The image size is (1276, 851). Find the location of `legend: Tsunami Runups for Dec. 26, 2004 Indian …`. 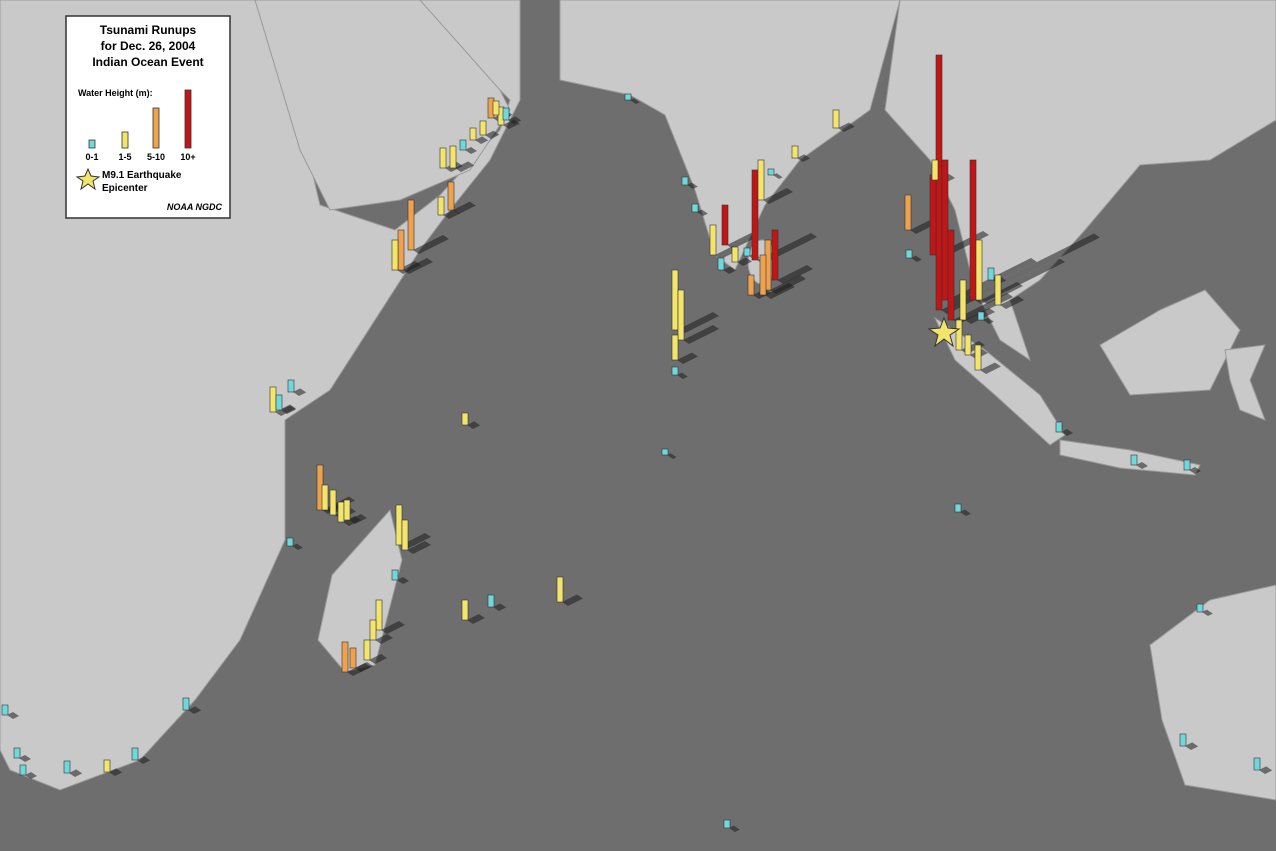

legend: Tsunami Runups for Dec. 26, 2004 Indian … is located at coordinates (148, 117).